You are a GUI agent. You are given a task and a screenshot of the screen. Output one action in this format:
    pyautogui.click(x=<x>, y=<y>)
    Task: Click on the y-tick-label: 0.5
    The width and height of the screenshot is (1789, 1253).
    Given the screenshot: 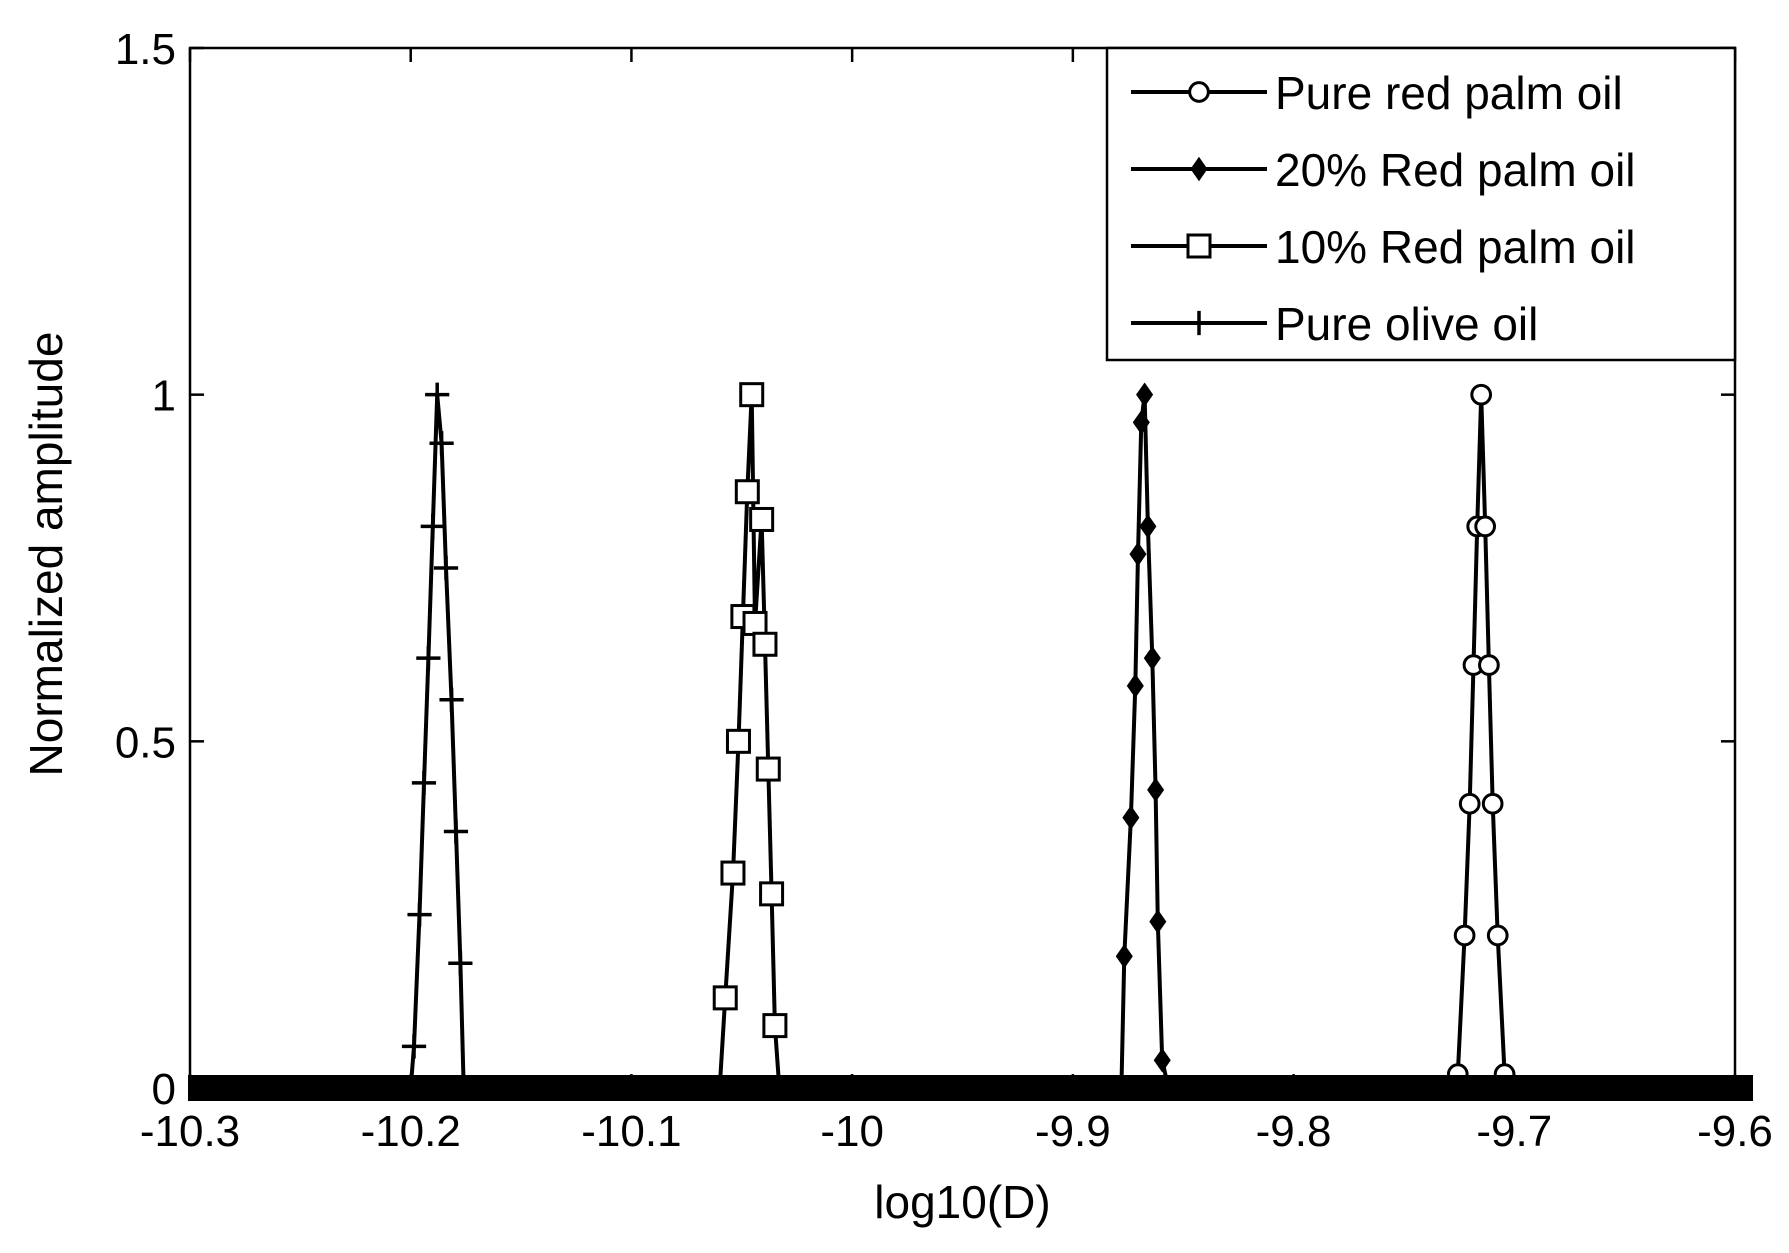 What is the action you would take?
    pyautogui.click(x=145, y=742)
    